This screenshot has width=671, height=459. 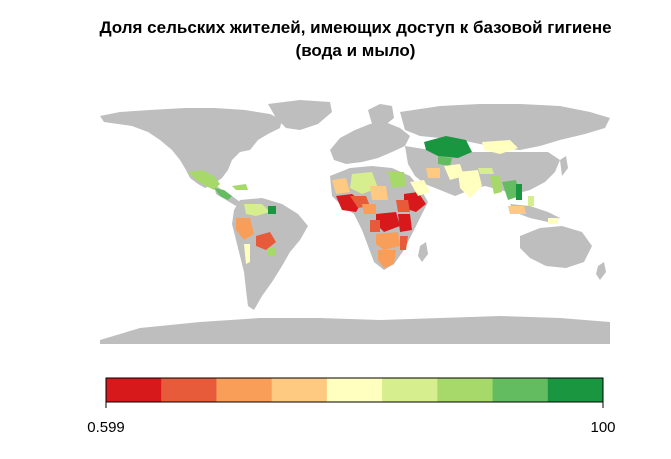 I want to click on region-central-america, so click(x=223, y=194).